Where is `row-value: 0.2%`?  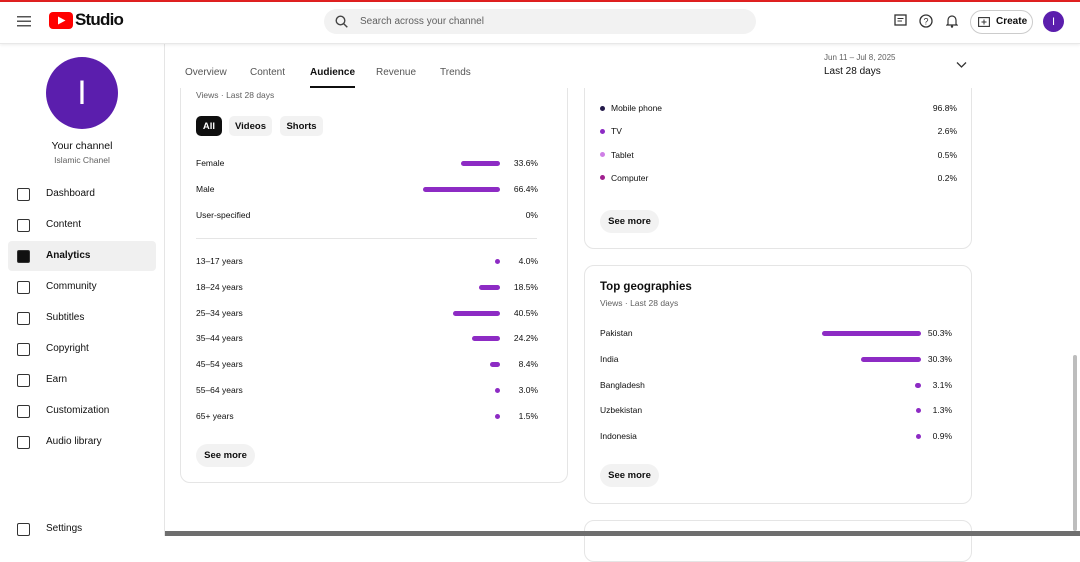
row-value: 0.2% is located at coordinates (947, 177).